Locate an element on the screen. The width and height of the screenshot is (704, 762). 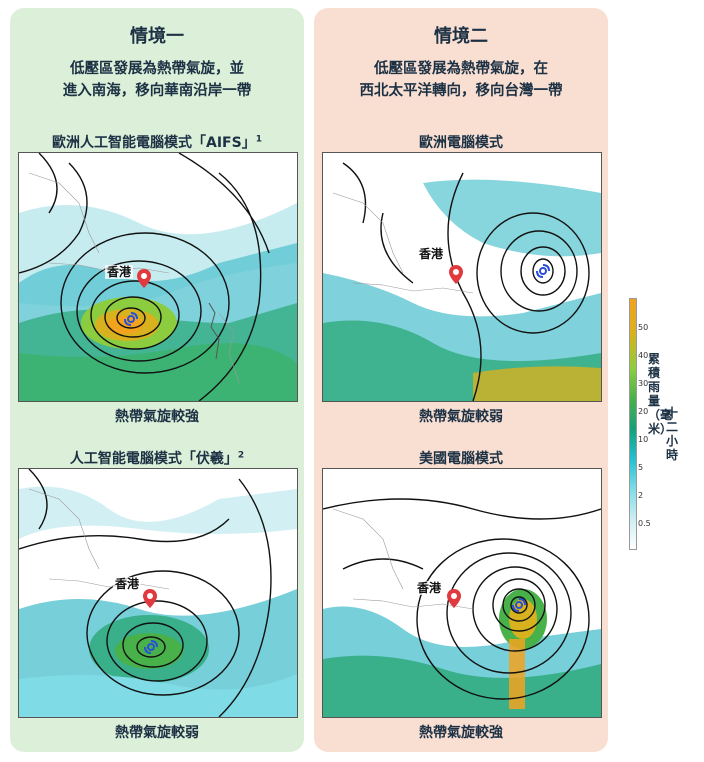
map-aifs: 香港 is located at coordinates (158, 277).